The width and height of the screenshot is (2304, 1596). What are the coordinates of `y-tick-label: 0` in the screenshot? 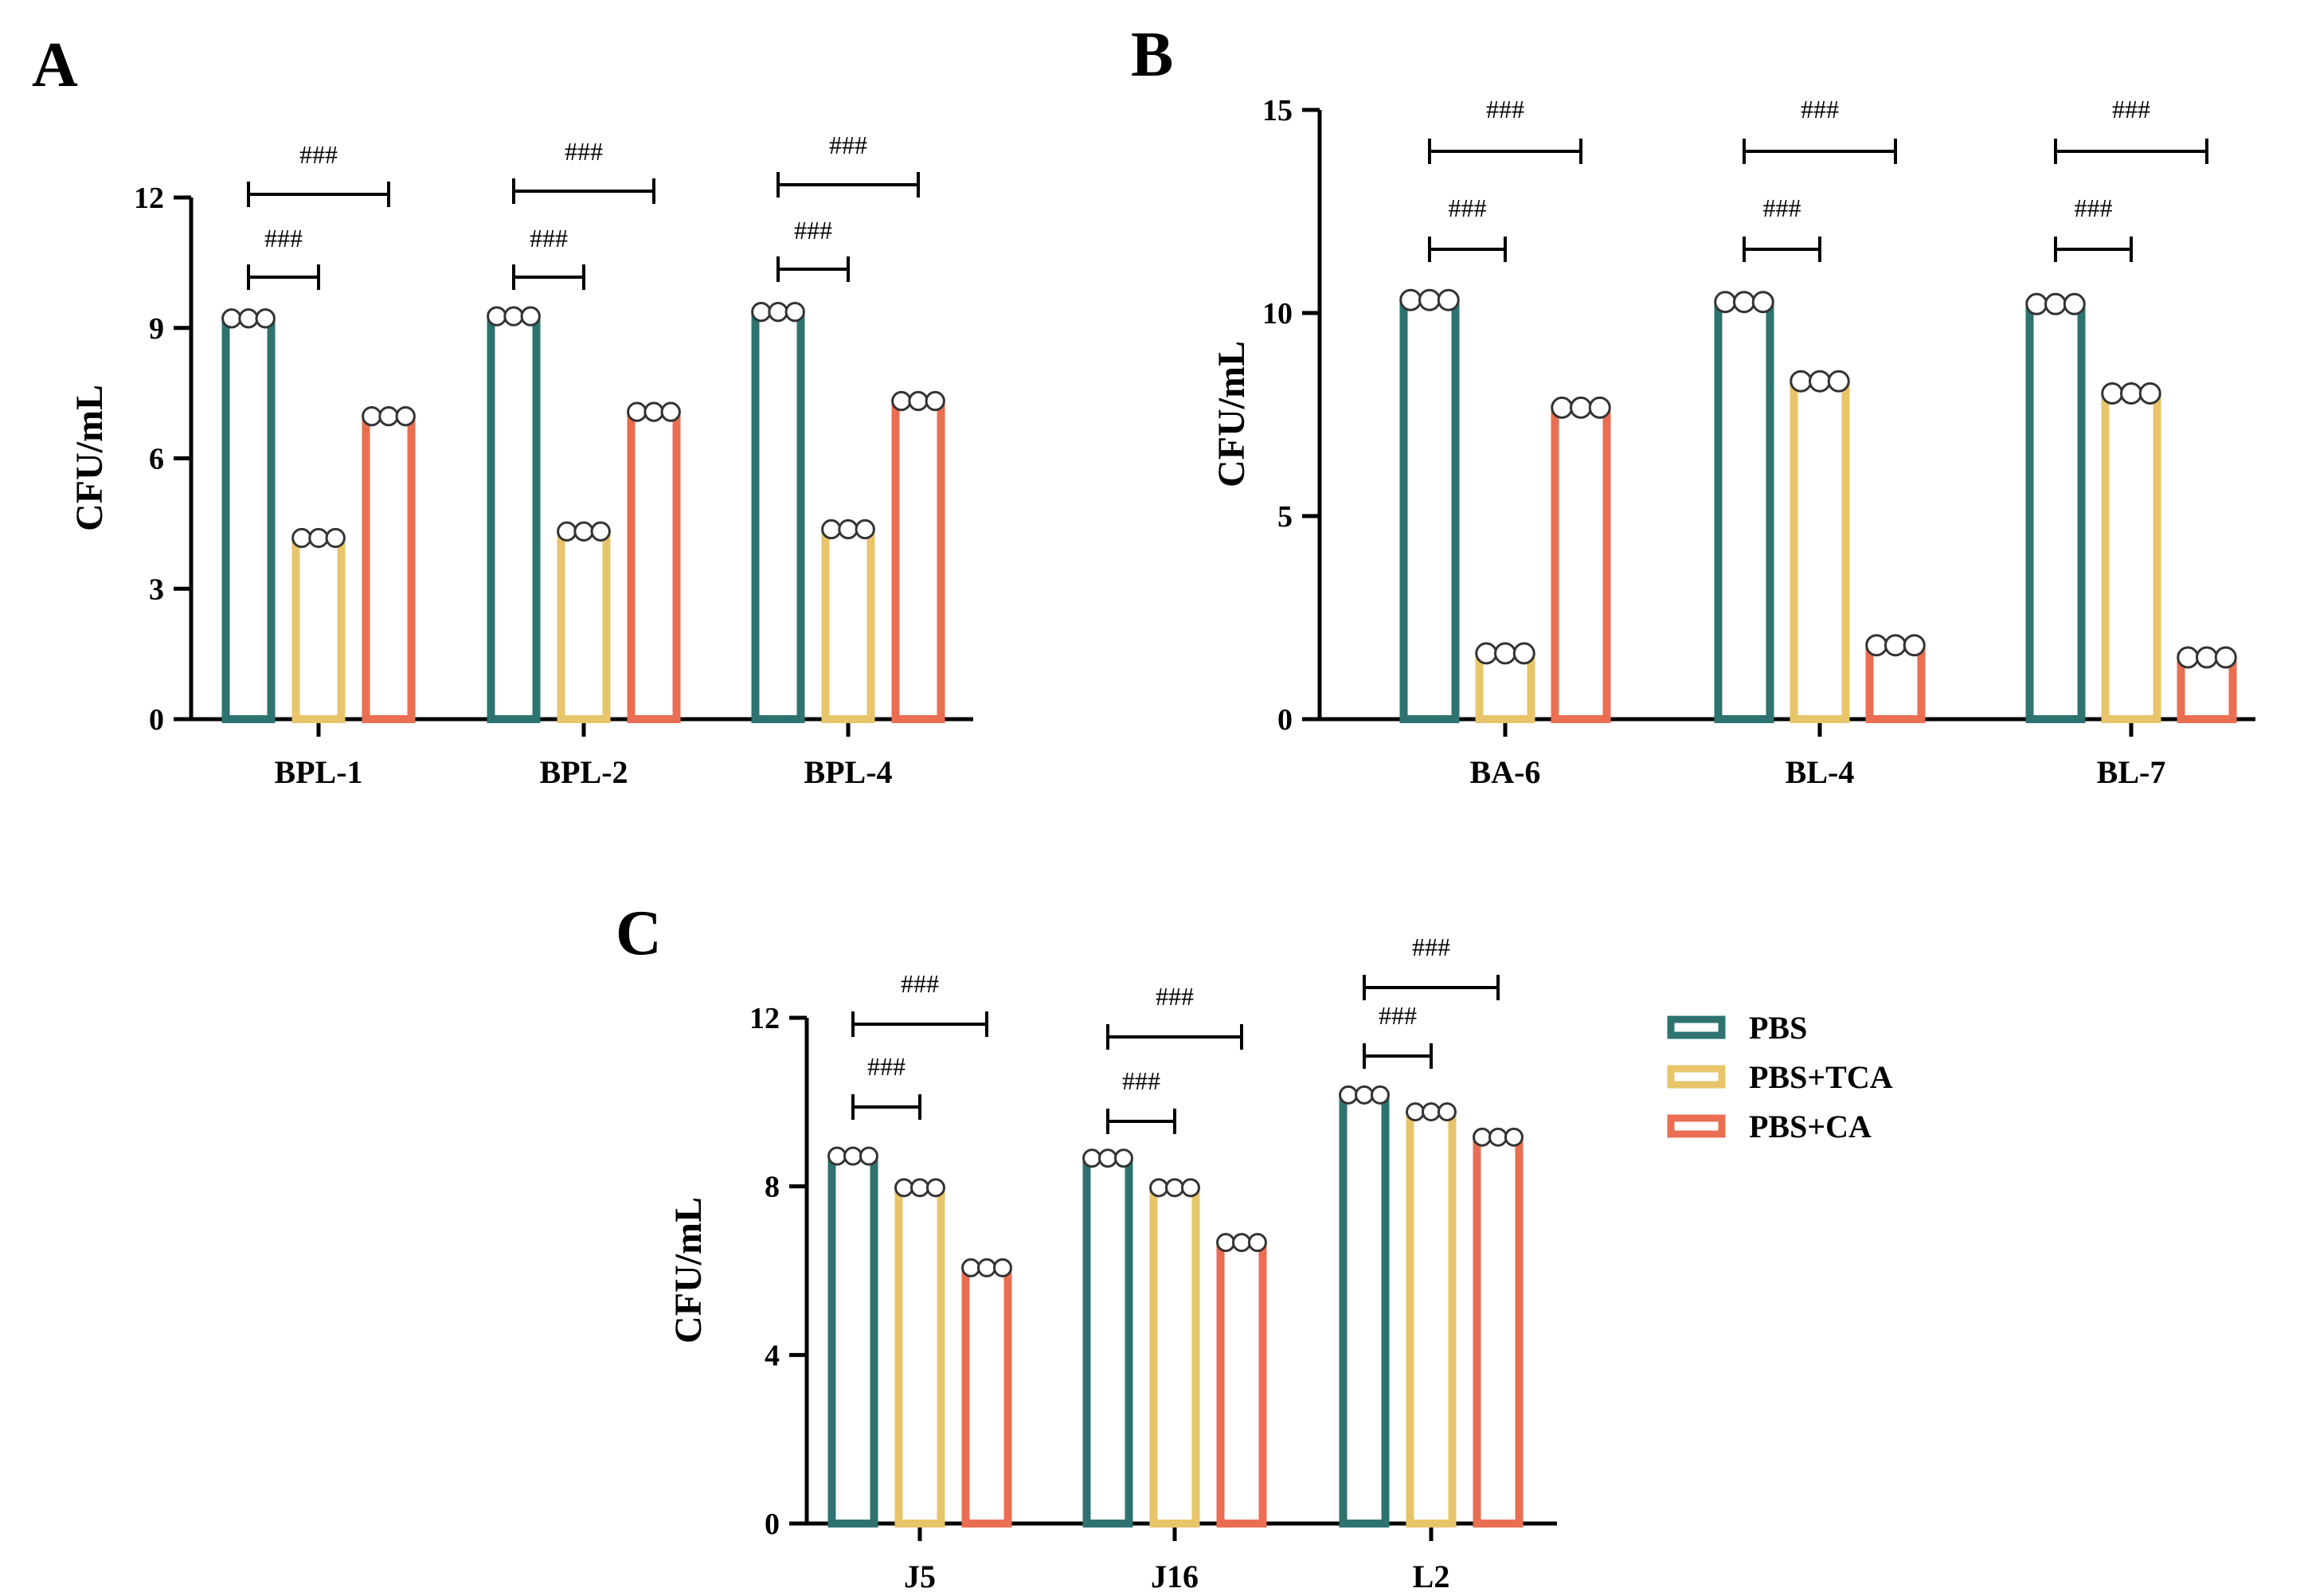 It's located at (156, 720).